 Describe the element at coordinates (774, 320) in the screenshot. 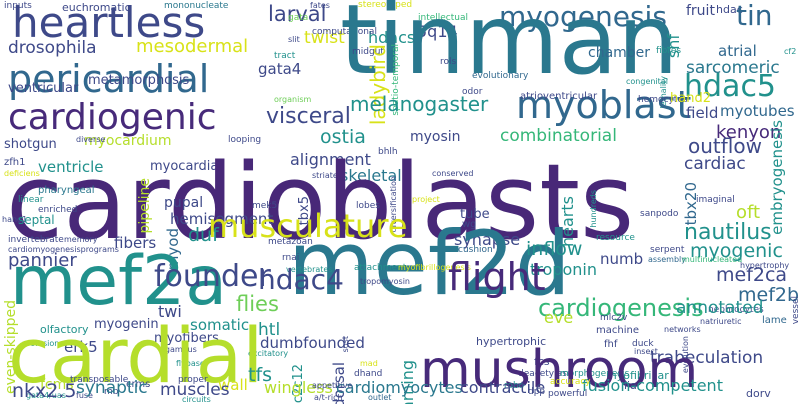

I see `word-lame: lame` at that location.